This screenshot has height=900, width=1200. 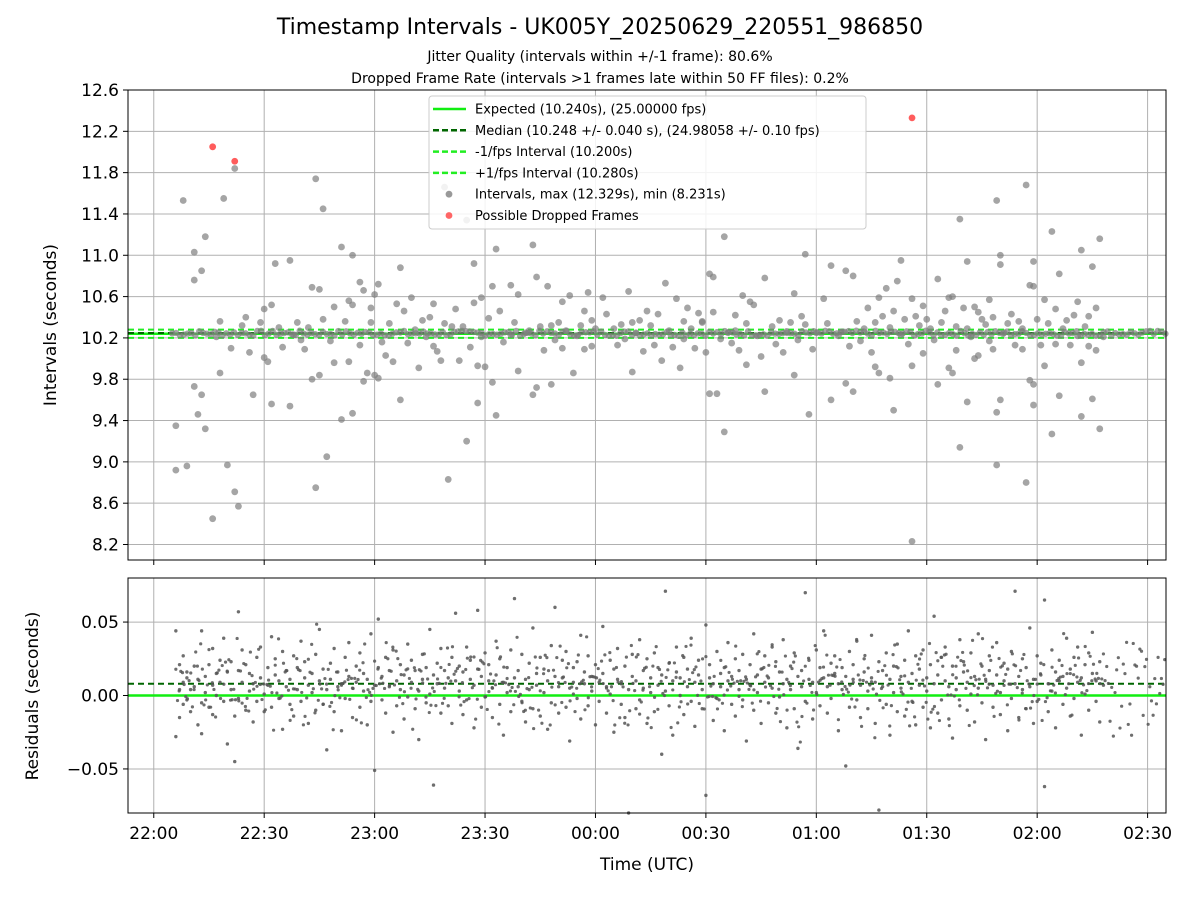 What do you see at coordinates (449, 194) in the screenshot?
I see `legend-intervals-swatch` at bounding box center [449, 194].